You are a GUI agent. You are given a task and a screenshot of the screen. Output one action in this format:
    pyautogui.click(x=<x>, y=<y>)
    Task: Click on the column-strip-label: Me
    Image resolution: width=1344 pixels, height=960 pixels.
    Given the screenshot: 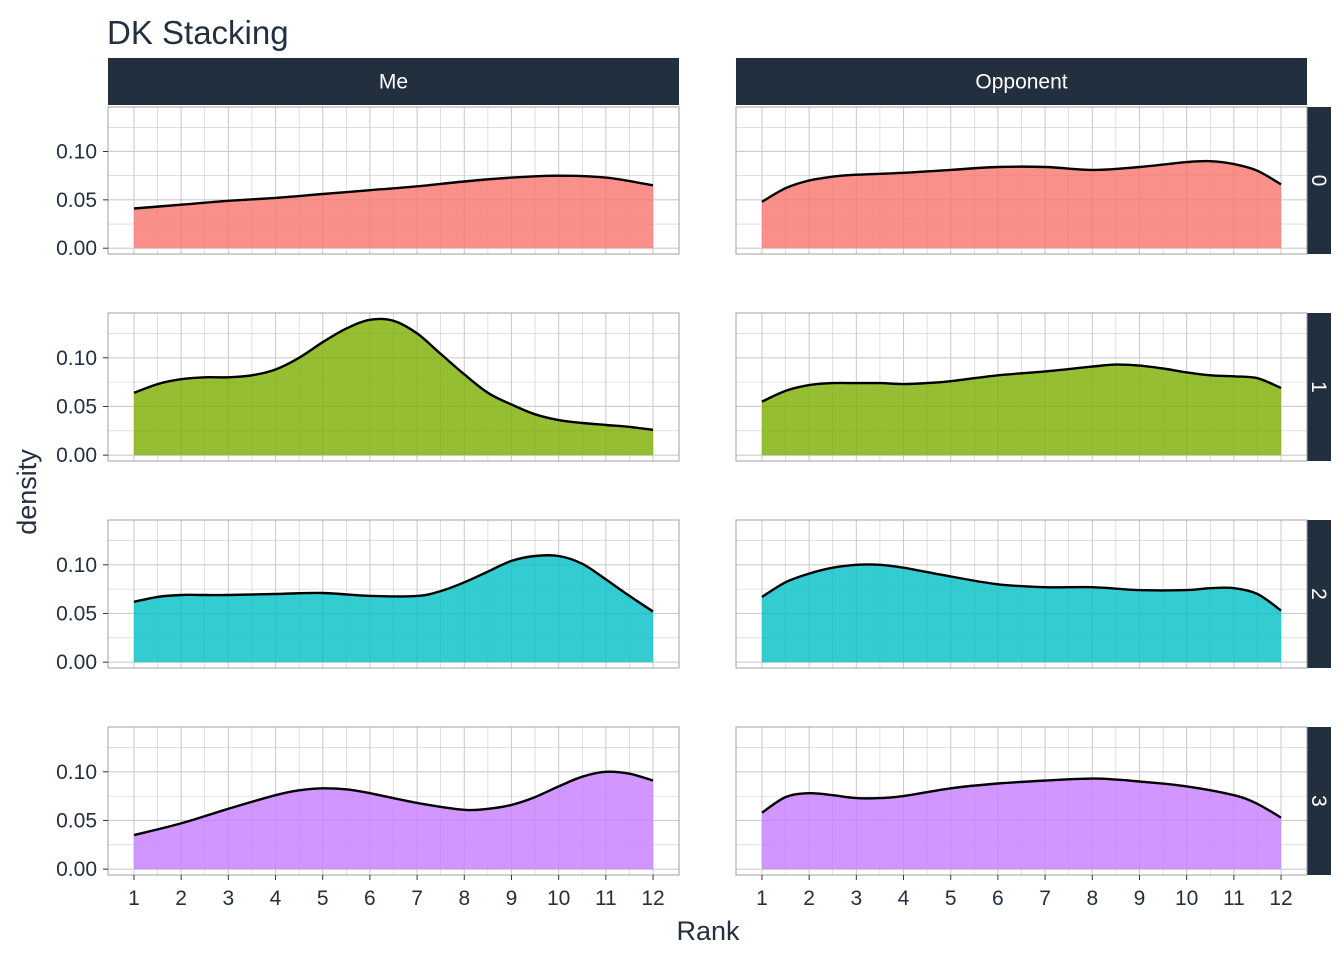 What is the action you would take?
    pyautogui.click(x=393, y=82)
    